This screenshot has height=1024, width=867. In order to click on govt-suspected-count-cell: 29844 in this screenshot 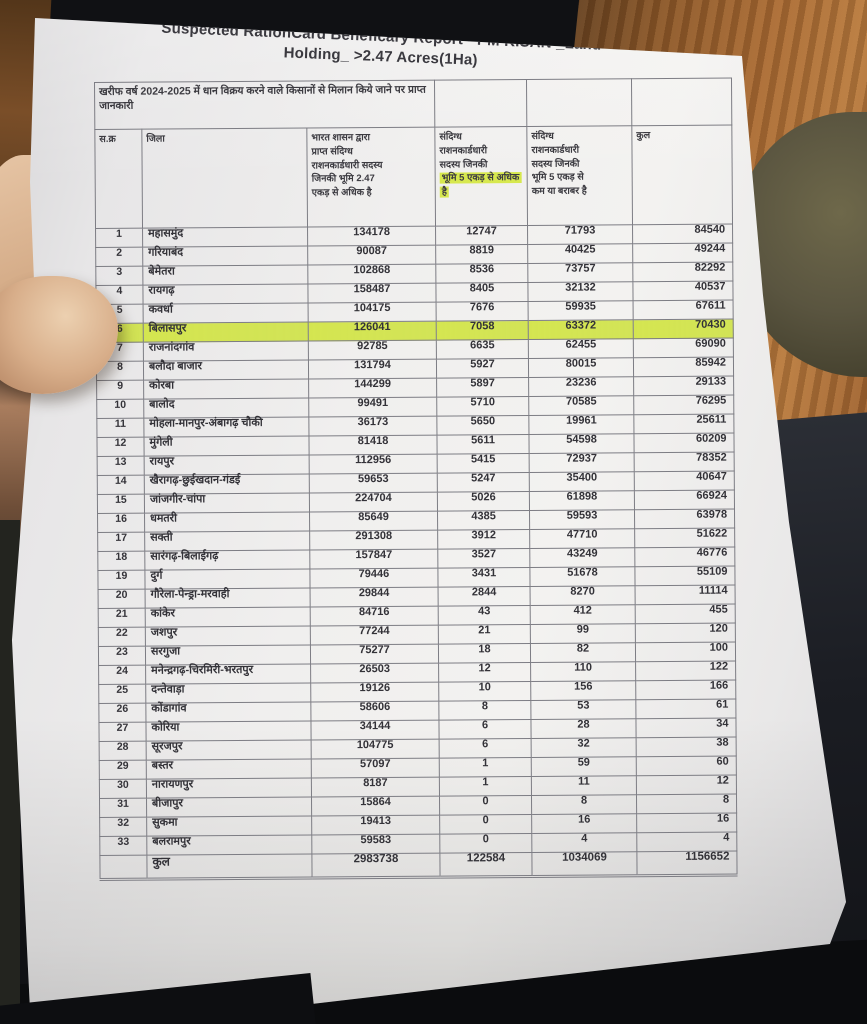, I will do `click(374, 597)`.